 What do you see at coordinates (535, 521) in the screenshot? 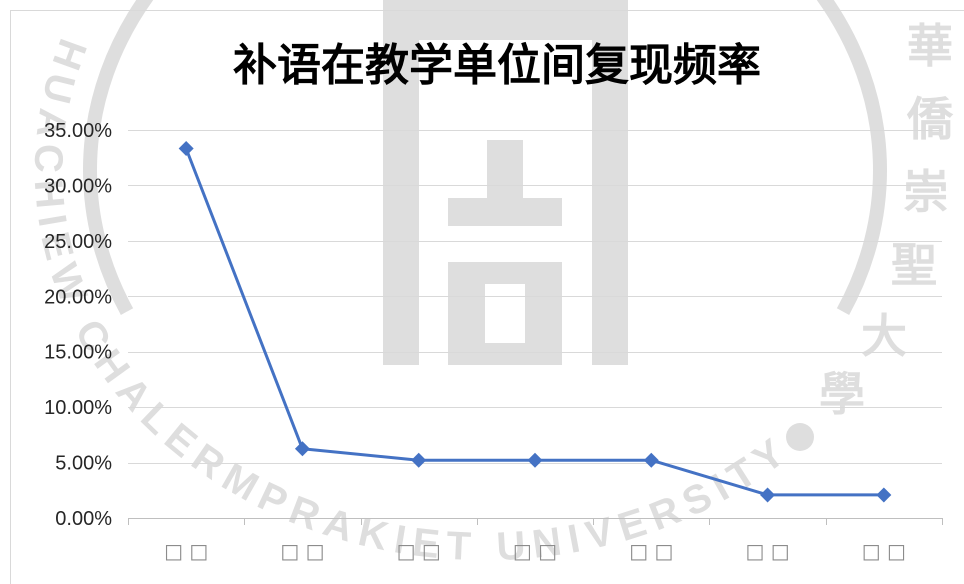
I see `x-axis` at bounding box center [535, 521].